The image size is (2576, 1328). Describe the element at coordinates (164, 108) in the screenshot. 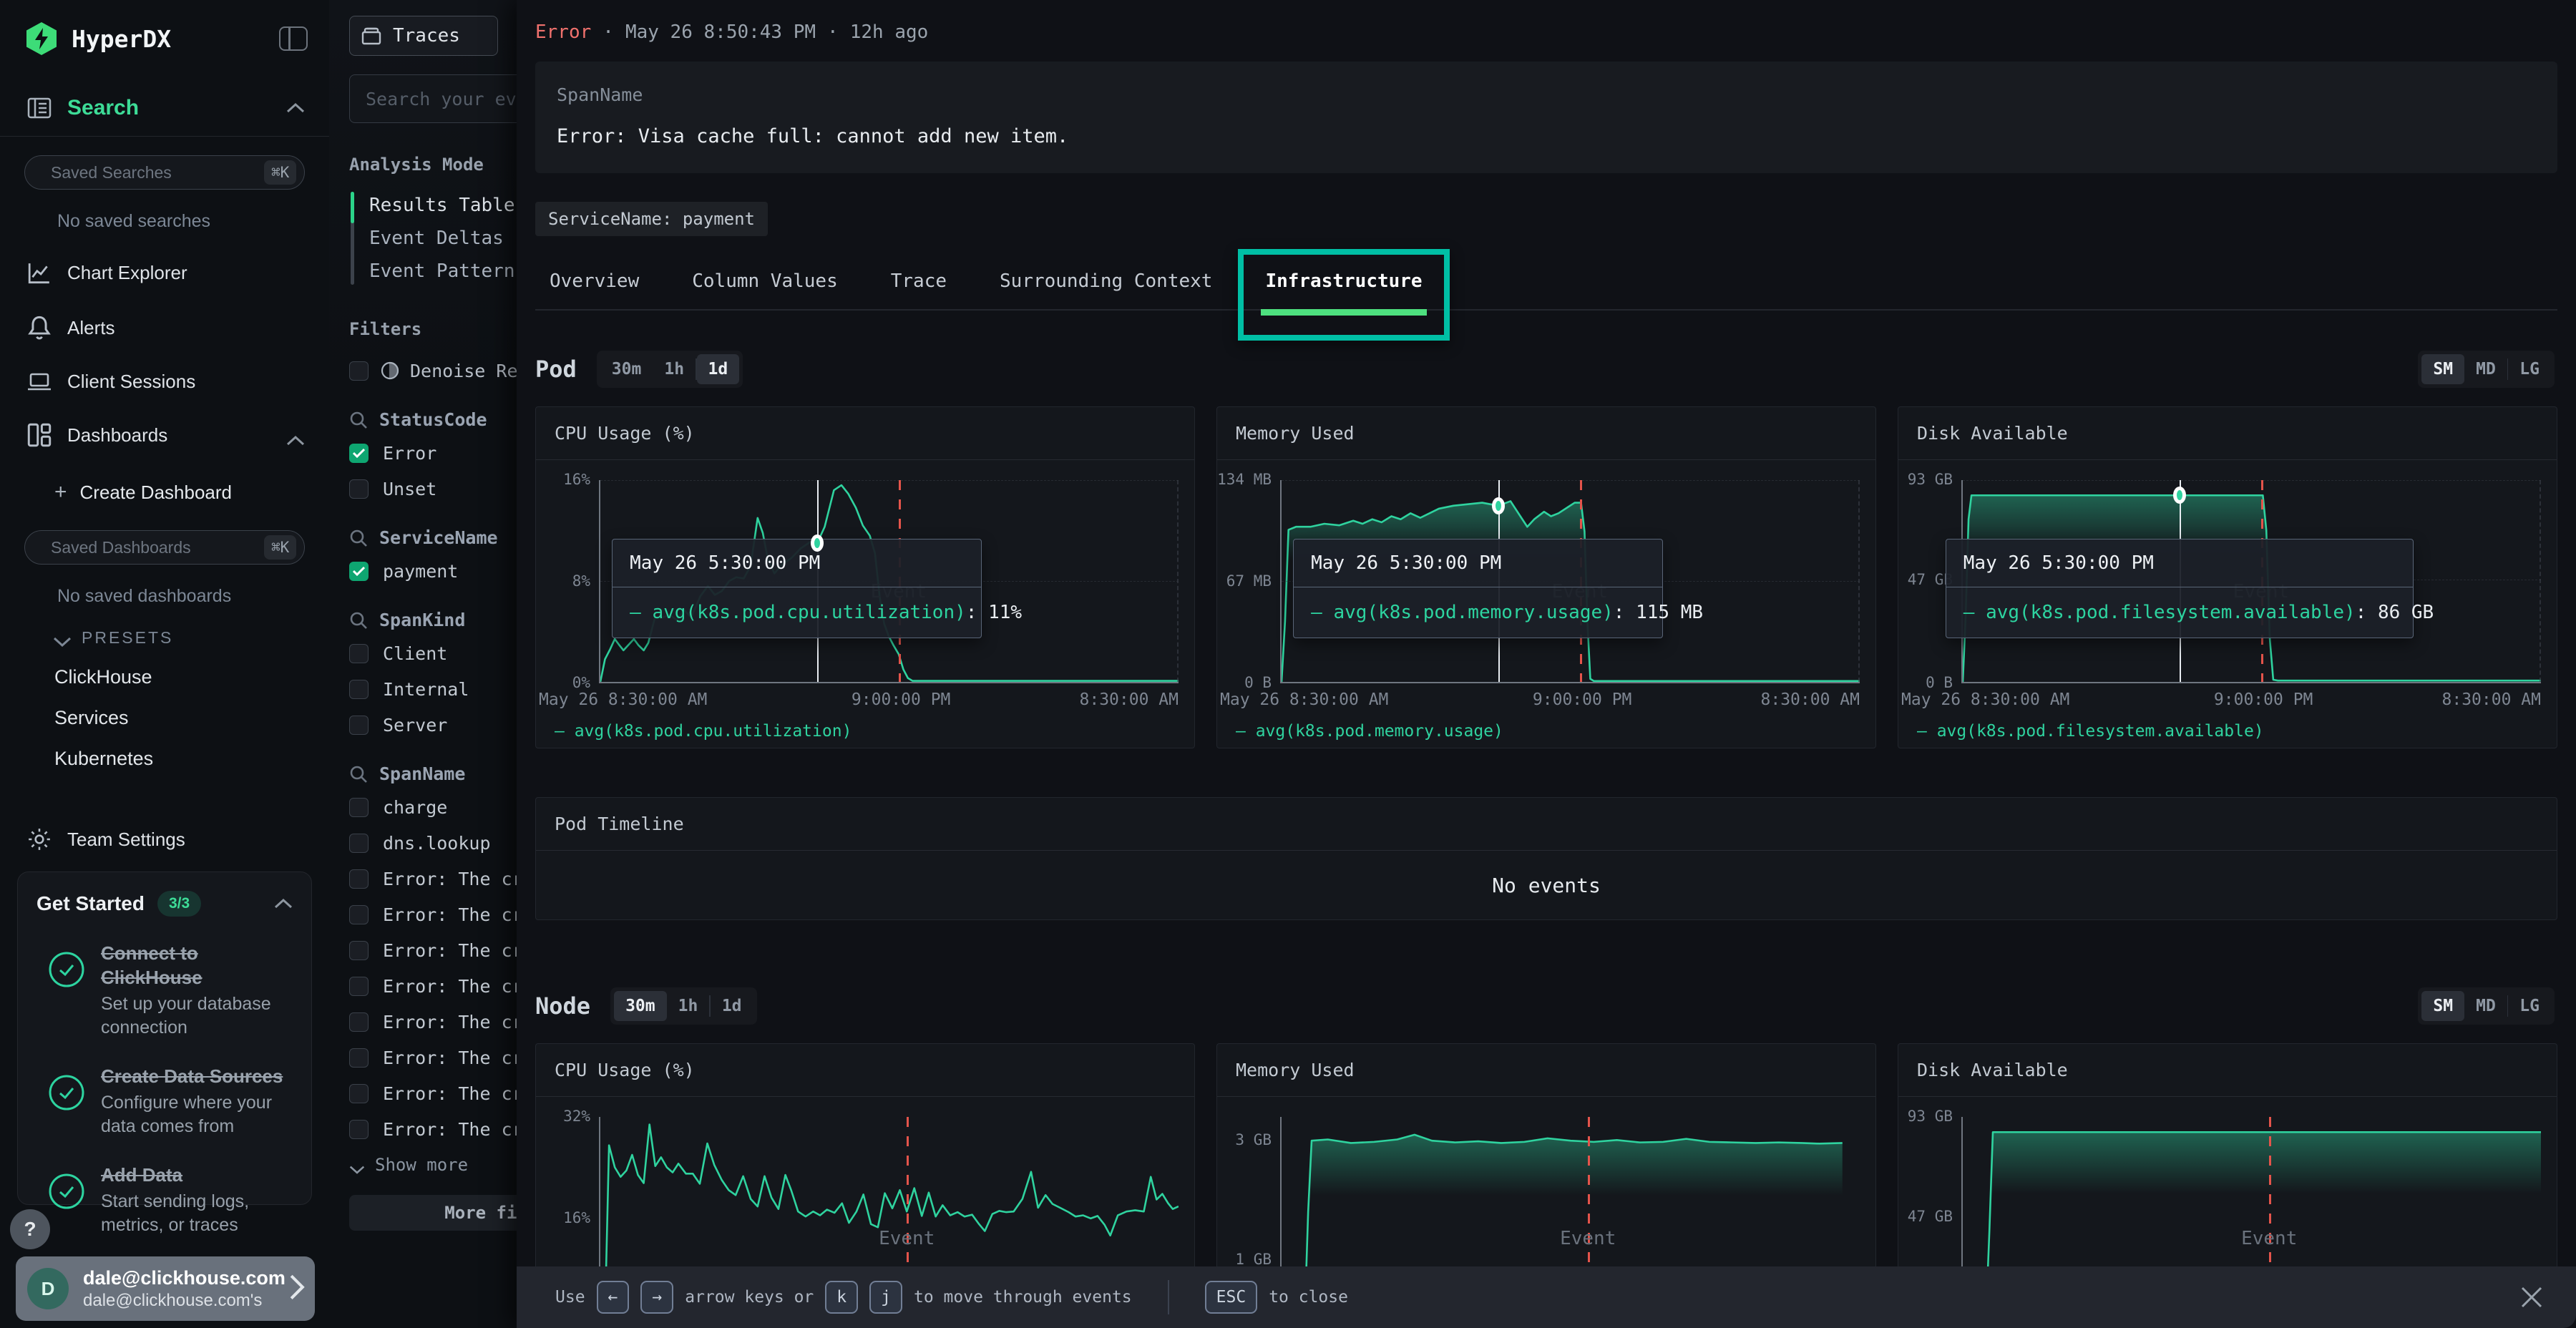

I see `sidebar-item-search: Search` at that location.